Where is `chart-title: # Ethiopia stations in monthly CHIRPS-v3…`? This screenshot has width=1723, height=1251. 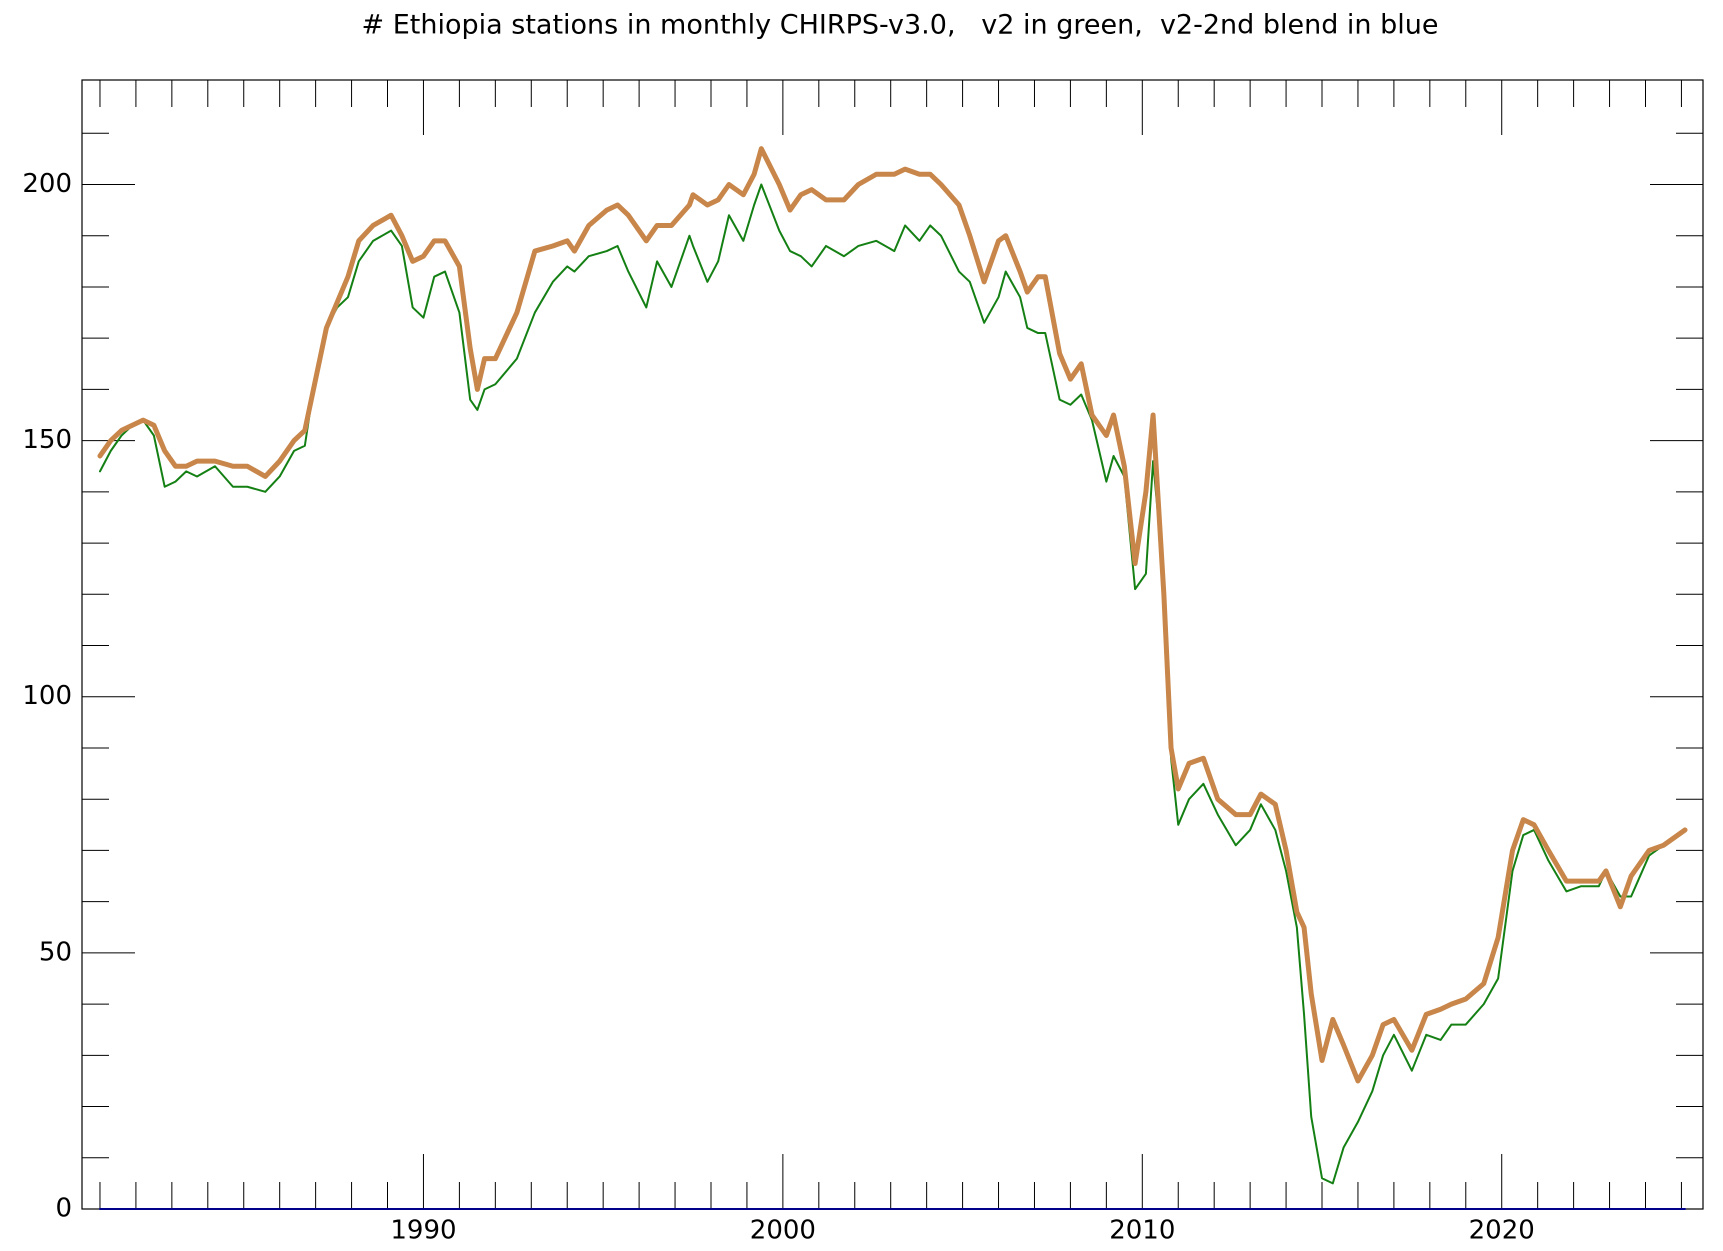 chart-title: # Ethiopia stations in monthly CHIRPS-v3… is located at coordinates (900, 25).